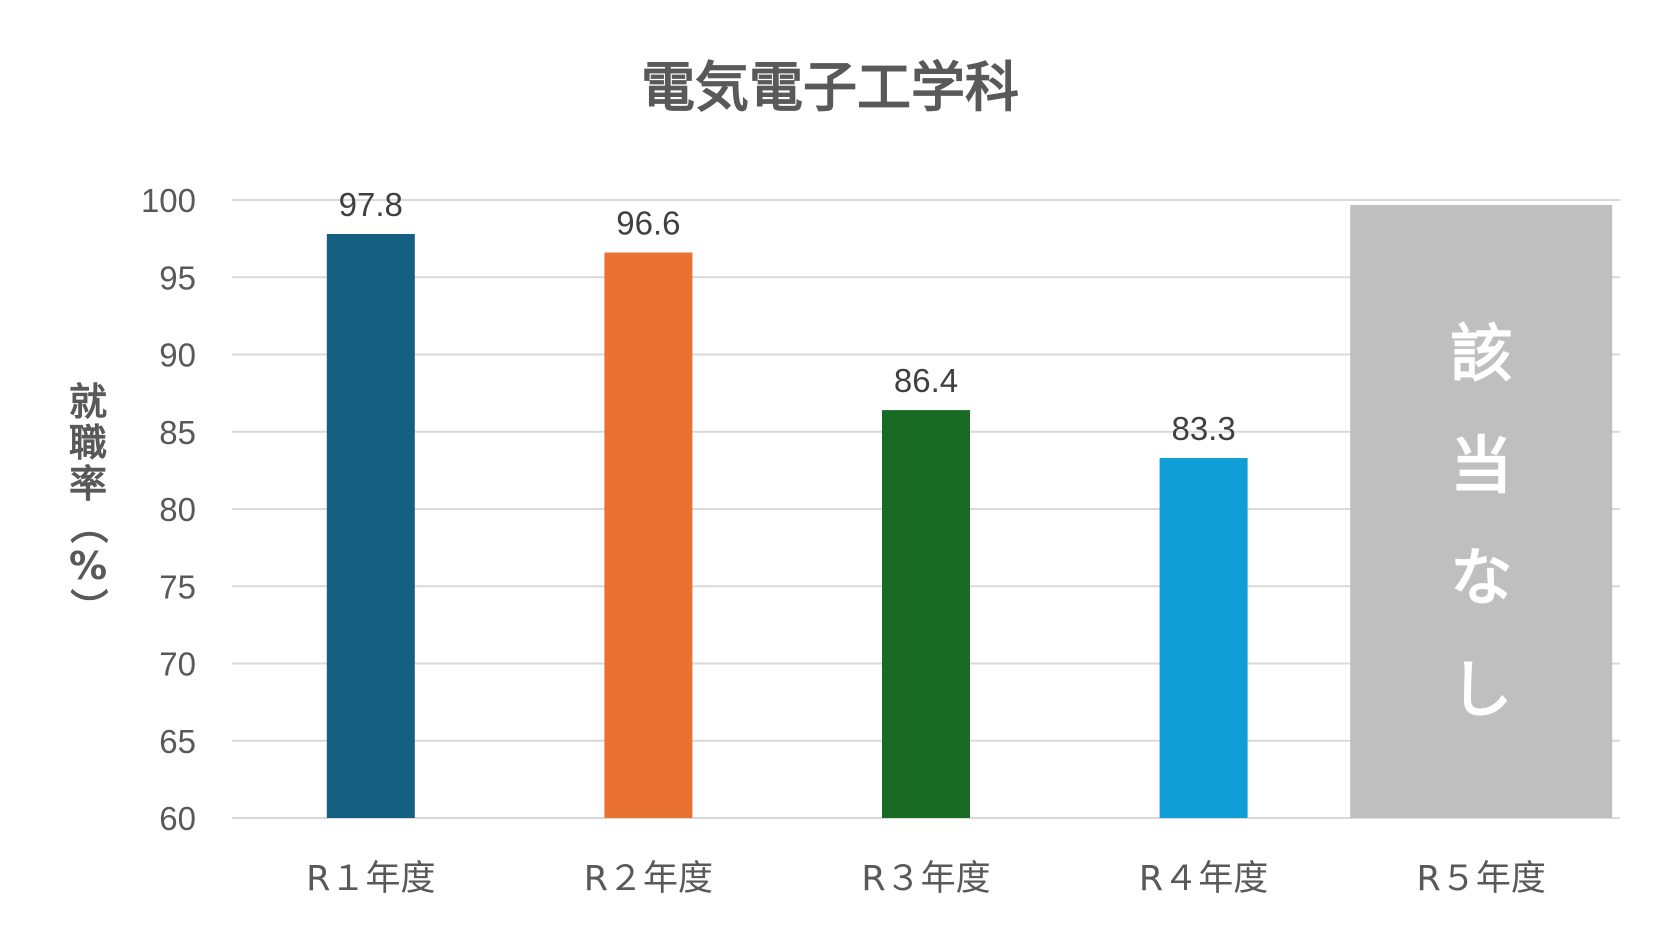  What do you see at coordinates (88, 443) in the screenshot?
I see `y-axis-label-char: 職` at bounding box center [88, 443].